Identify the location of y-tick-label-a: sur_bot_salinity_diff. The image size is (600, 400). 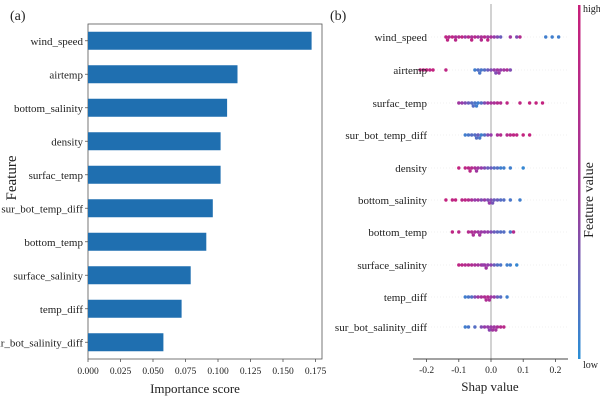
(41, 343).